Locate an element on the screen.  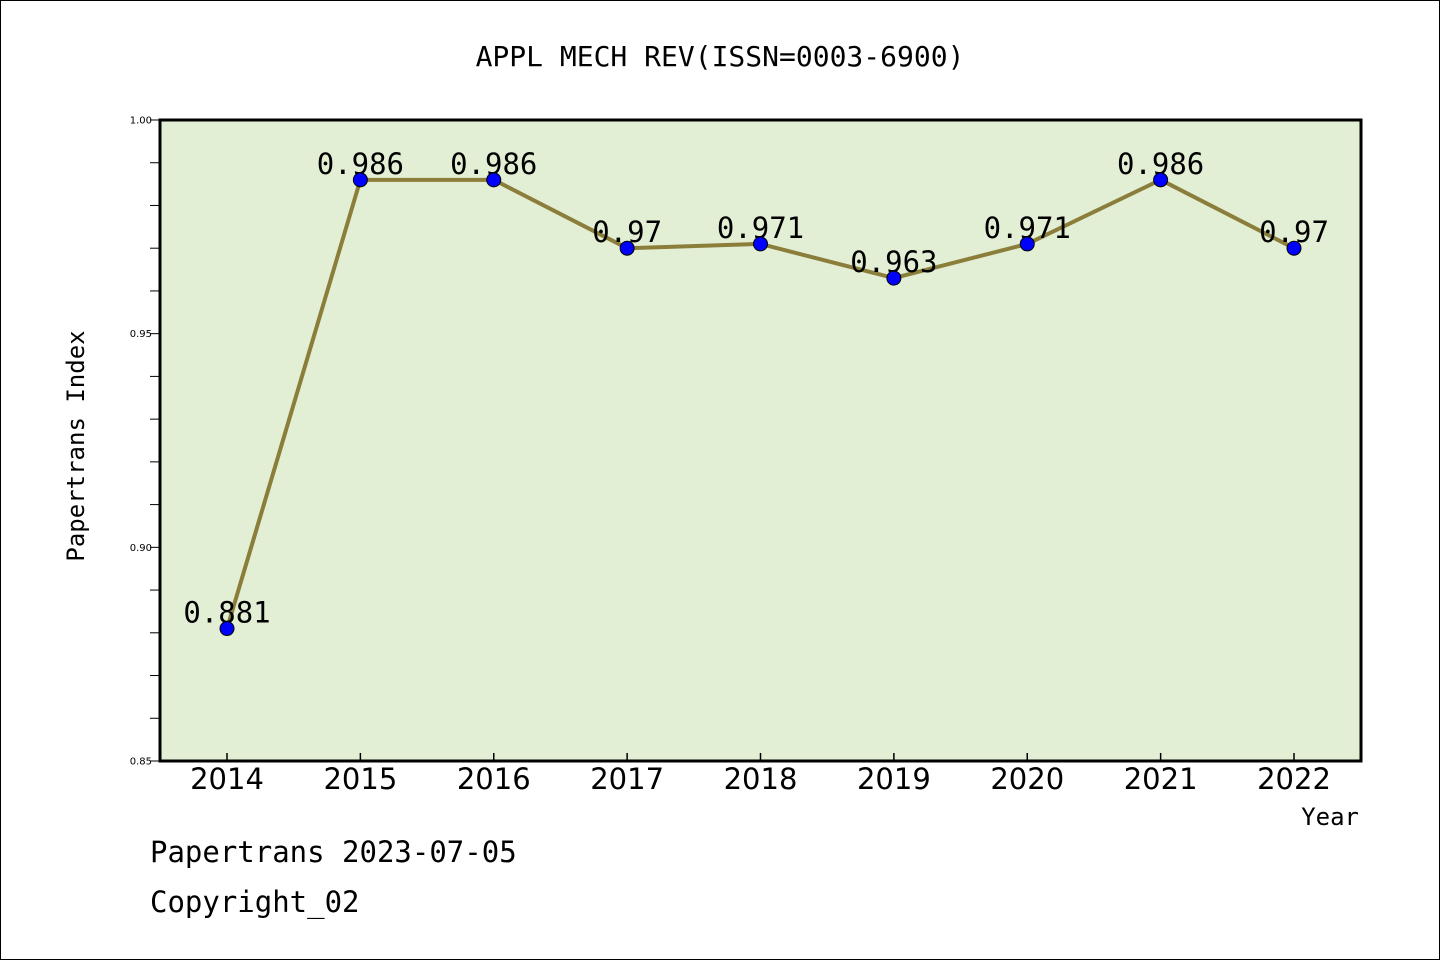
y-axis-label: Papertrans Index is located at coordinates (76, 445).